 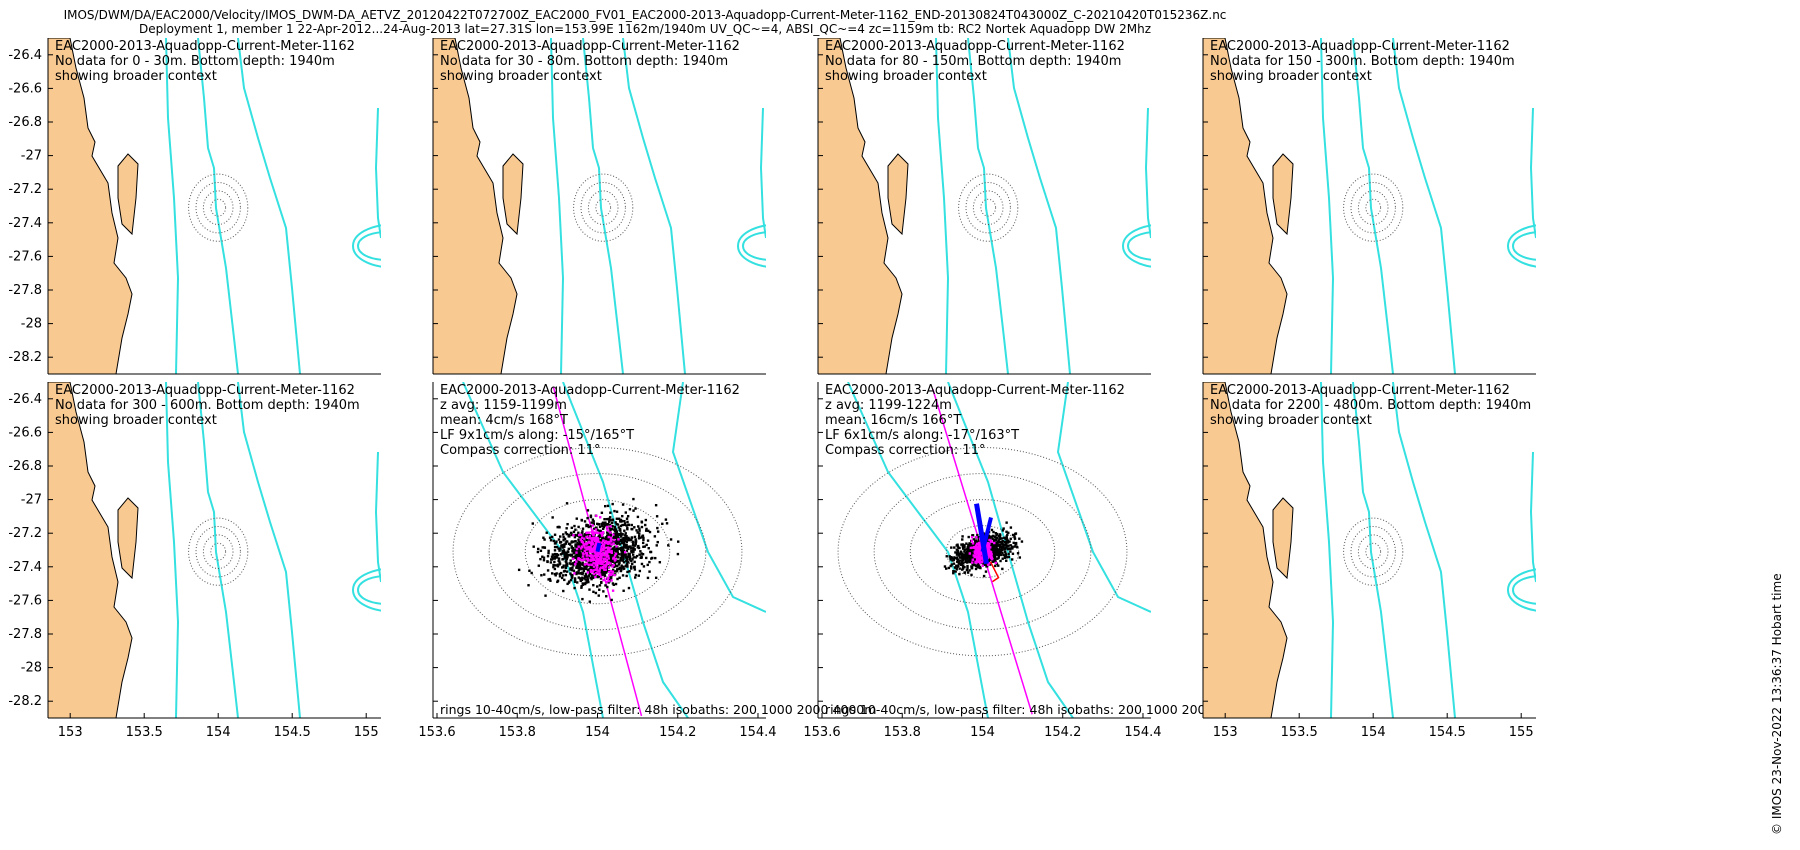 What do you see at coordinates (982, 732) in the screenshot?
I see `x-tick-label: 154` at bounding box center [982, 732].